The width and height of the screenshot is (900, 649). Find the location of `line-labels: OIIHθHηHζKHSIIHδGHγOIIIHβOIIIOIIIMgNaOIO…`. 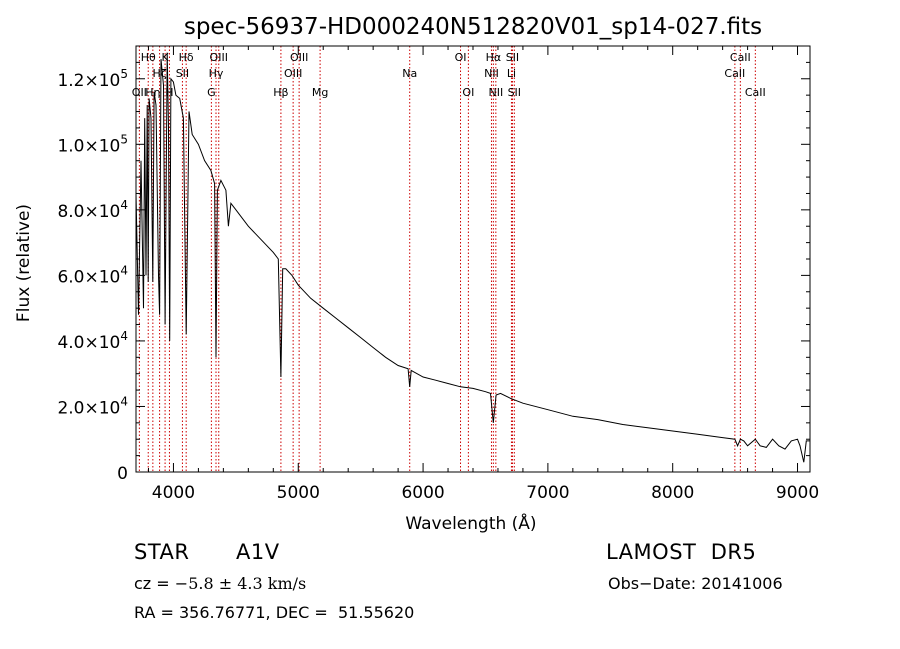

line-labels: OIIHθHηHζKHSIIHδGHγOIIIHβOIIIOIIIMgNaOIO… is located at coordinates (449, 75).